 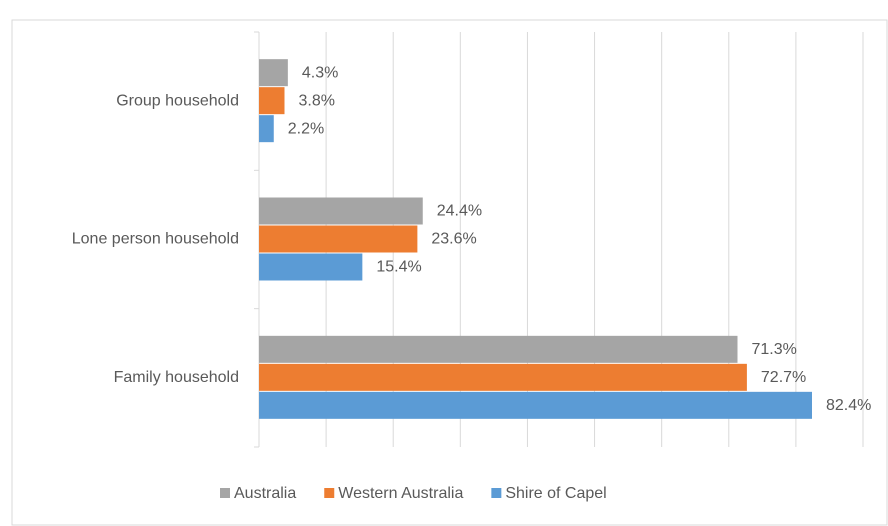 I want to click on legend-label: Shire of Capel, so click(x=555, y=493).